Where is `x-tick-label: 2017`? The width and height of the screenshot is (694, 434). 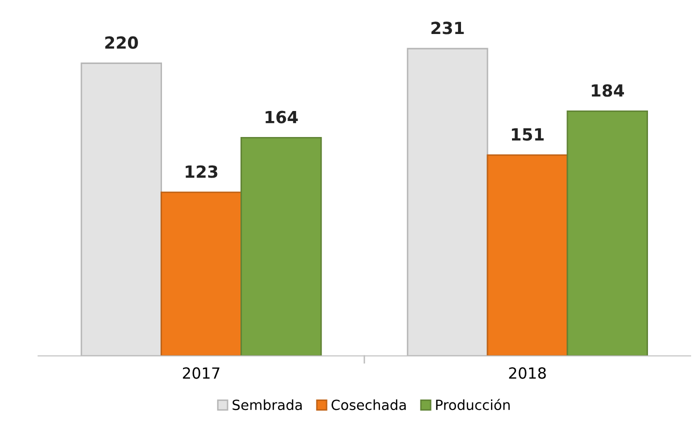 x-tick-label: 2017 is located at coordinates (201, 373).